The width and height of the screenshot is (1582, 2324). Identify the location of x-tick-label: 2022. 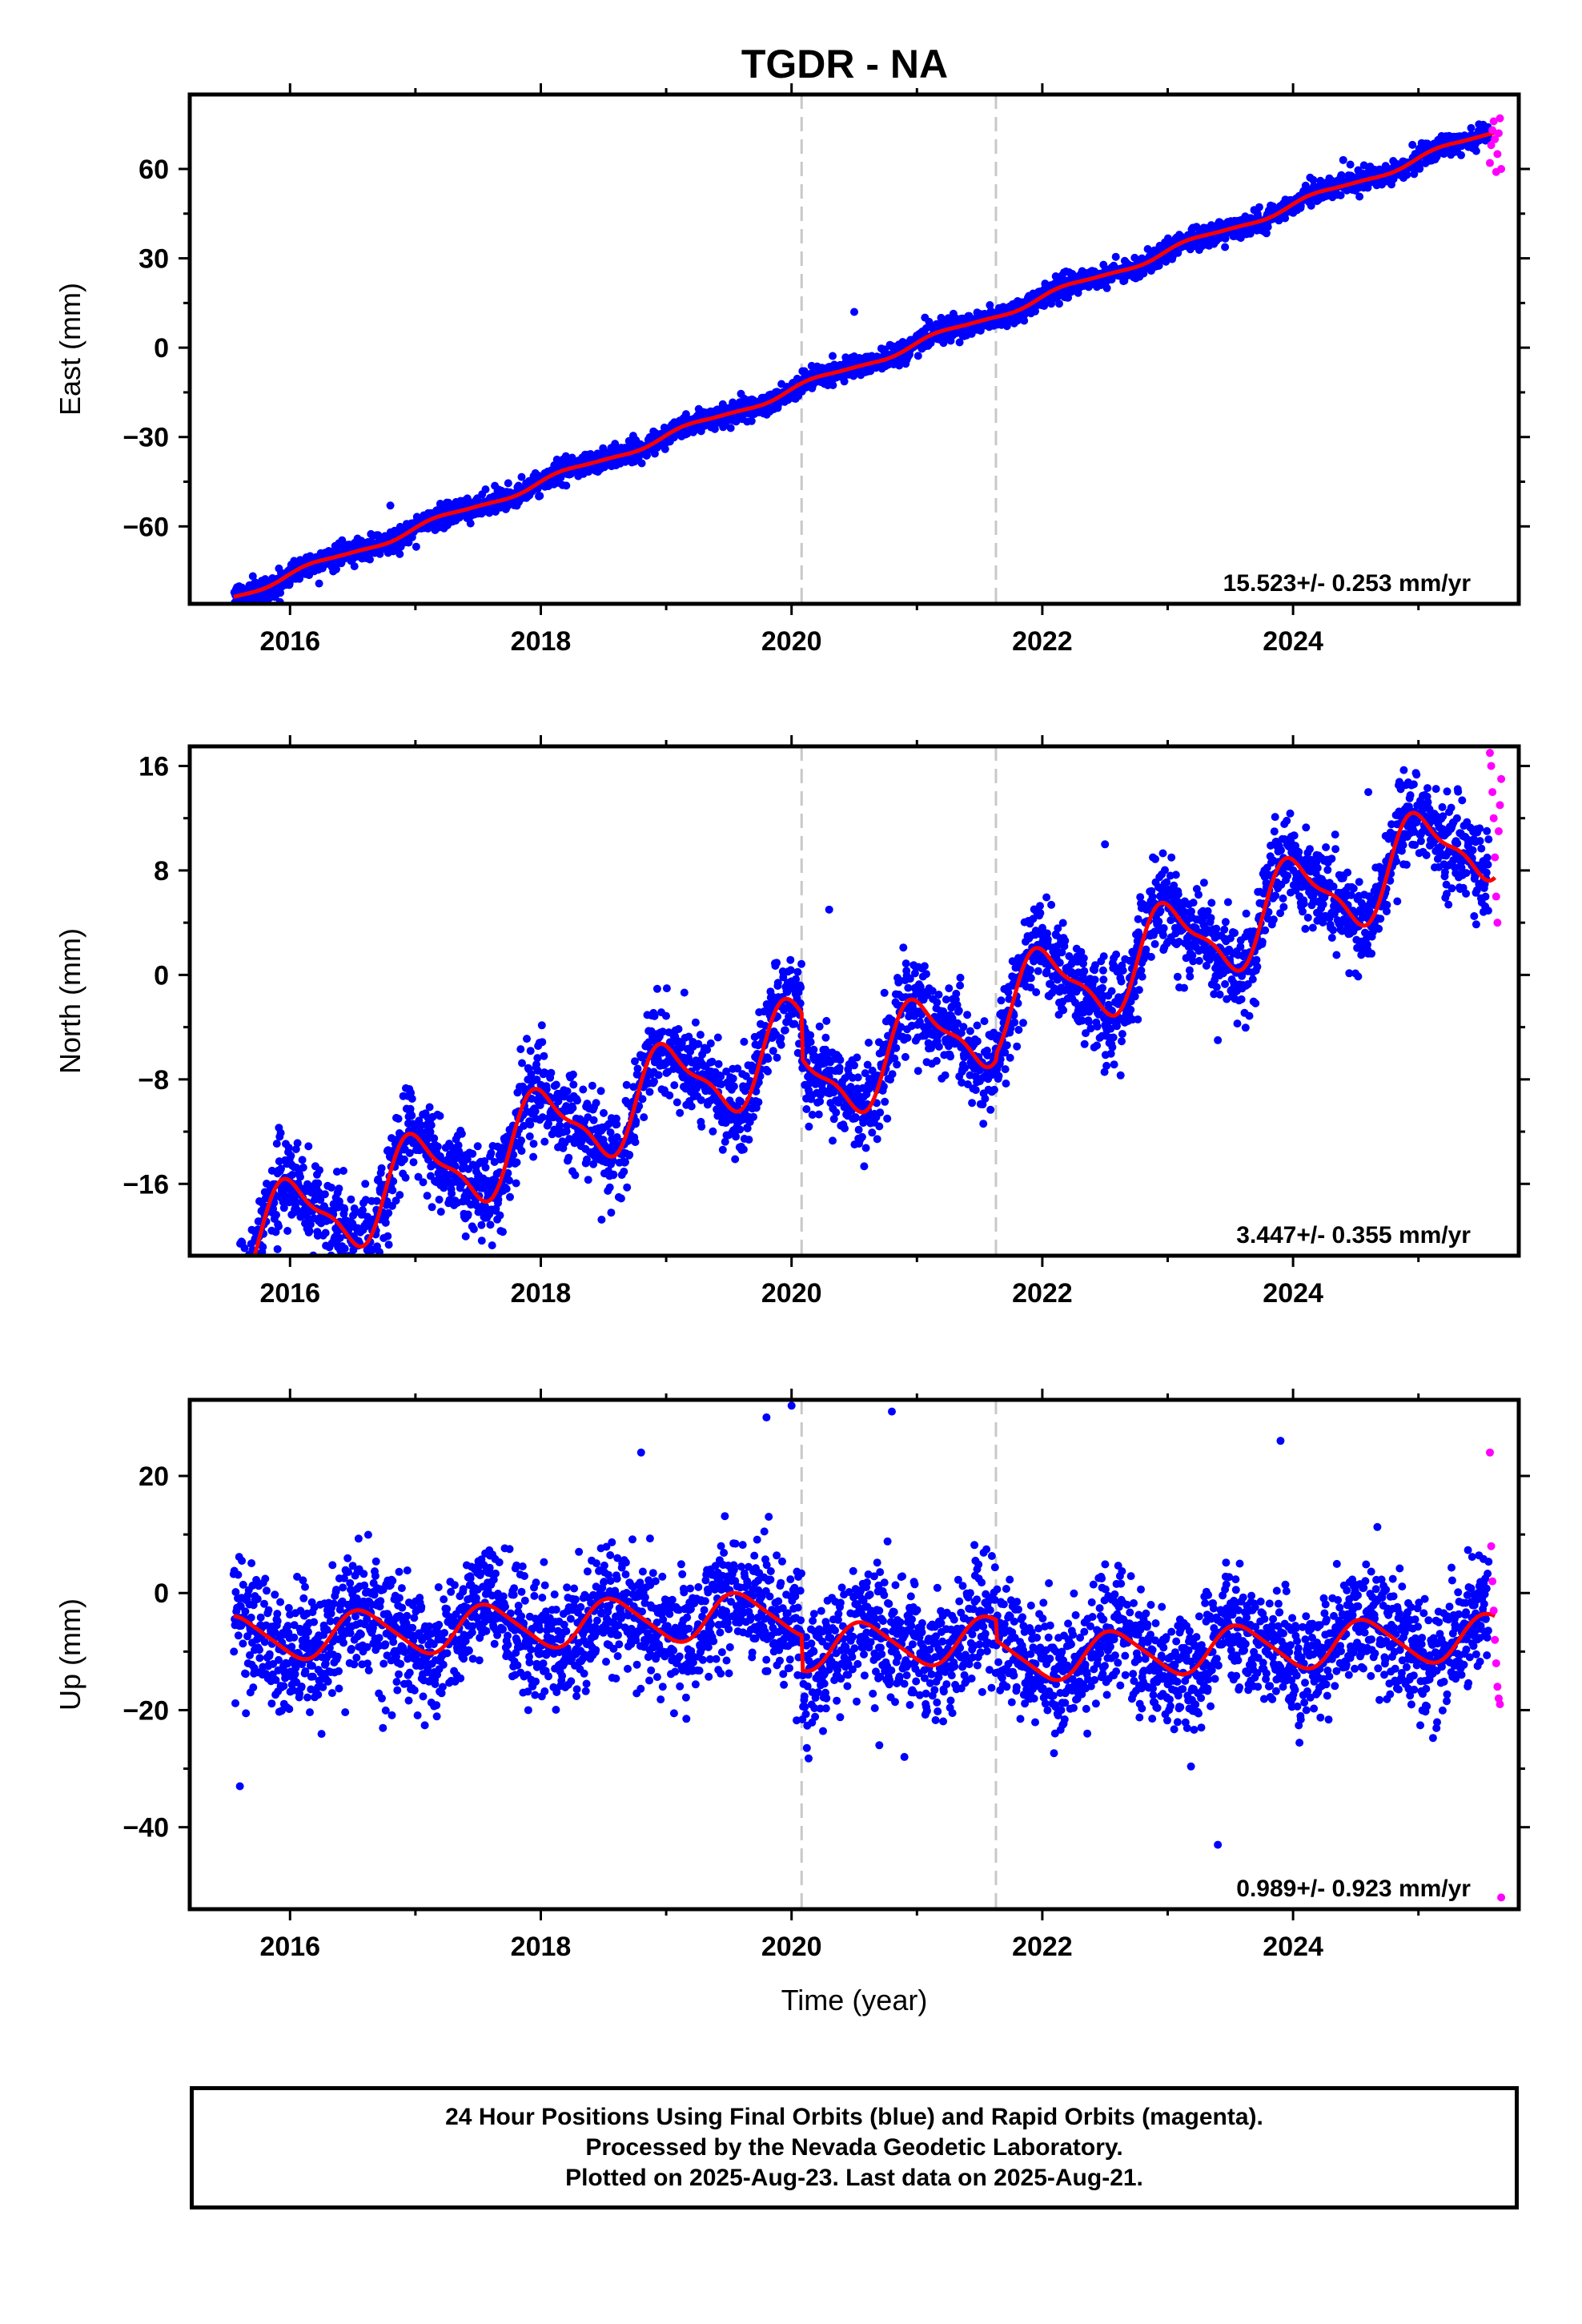
(1042, 641).